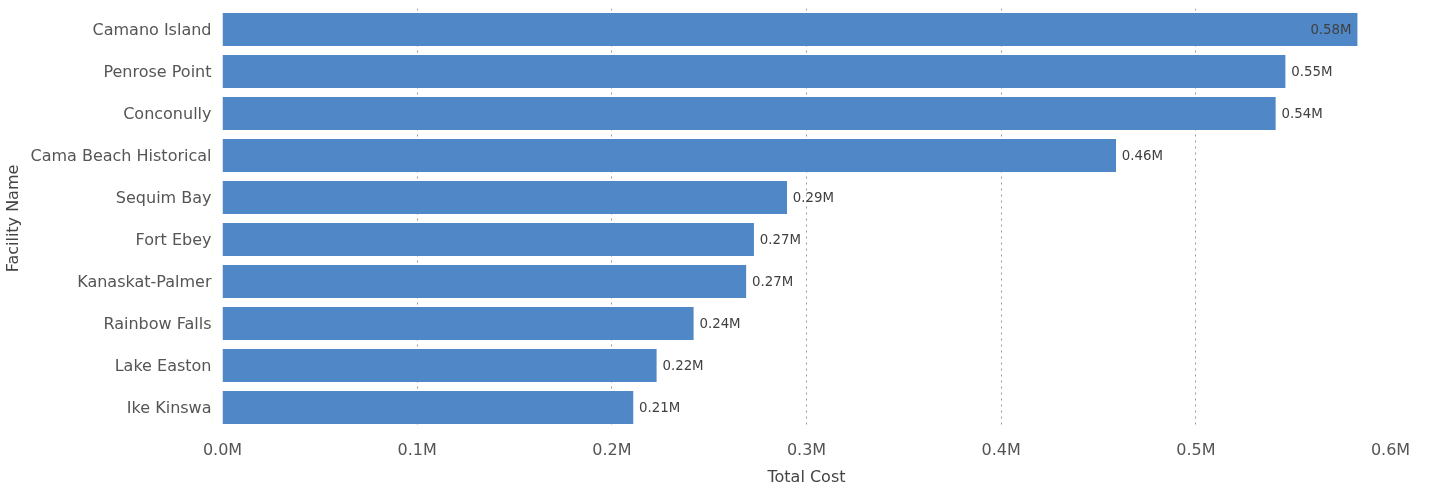 The width and height of the screenshot is (1432, 493). Describe the element at coordinates (144, 281) in the screenshot. I see `y-tick-label: Kanaskat-Palmer` at that location.